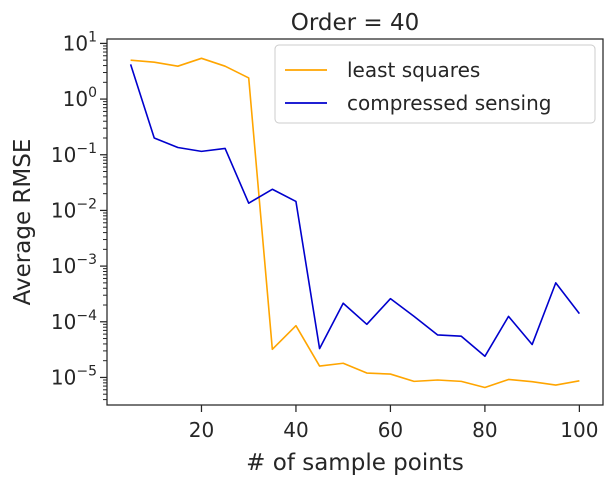  Describe the element at coordinates (80, 42) in the screenshot. I see `y-tick-label: 10¹` at that location.